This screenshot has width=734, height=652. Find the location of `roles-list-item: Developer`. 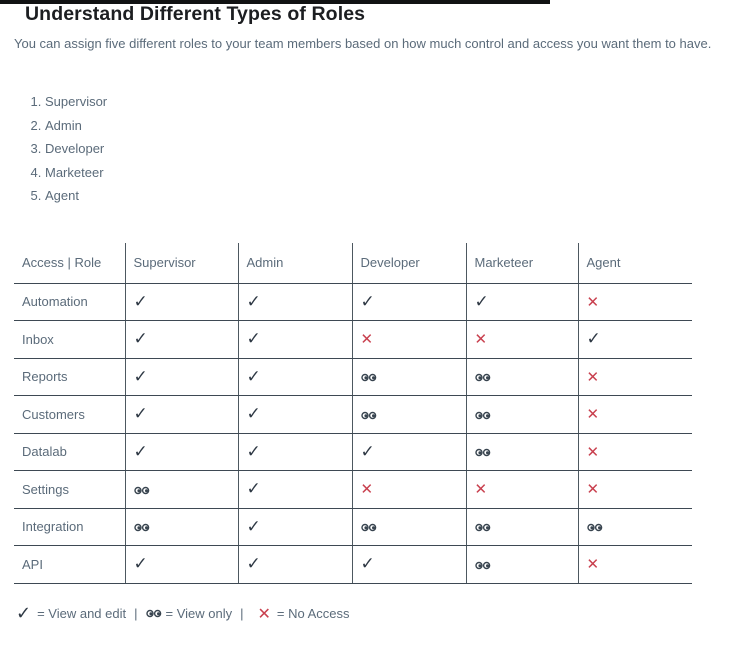

roles-list-item: Developer is located at coordinates (76, 148).